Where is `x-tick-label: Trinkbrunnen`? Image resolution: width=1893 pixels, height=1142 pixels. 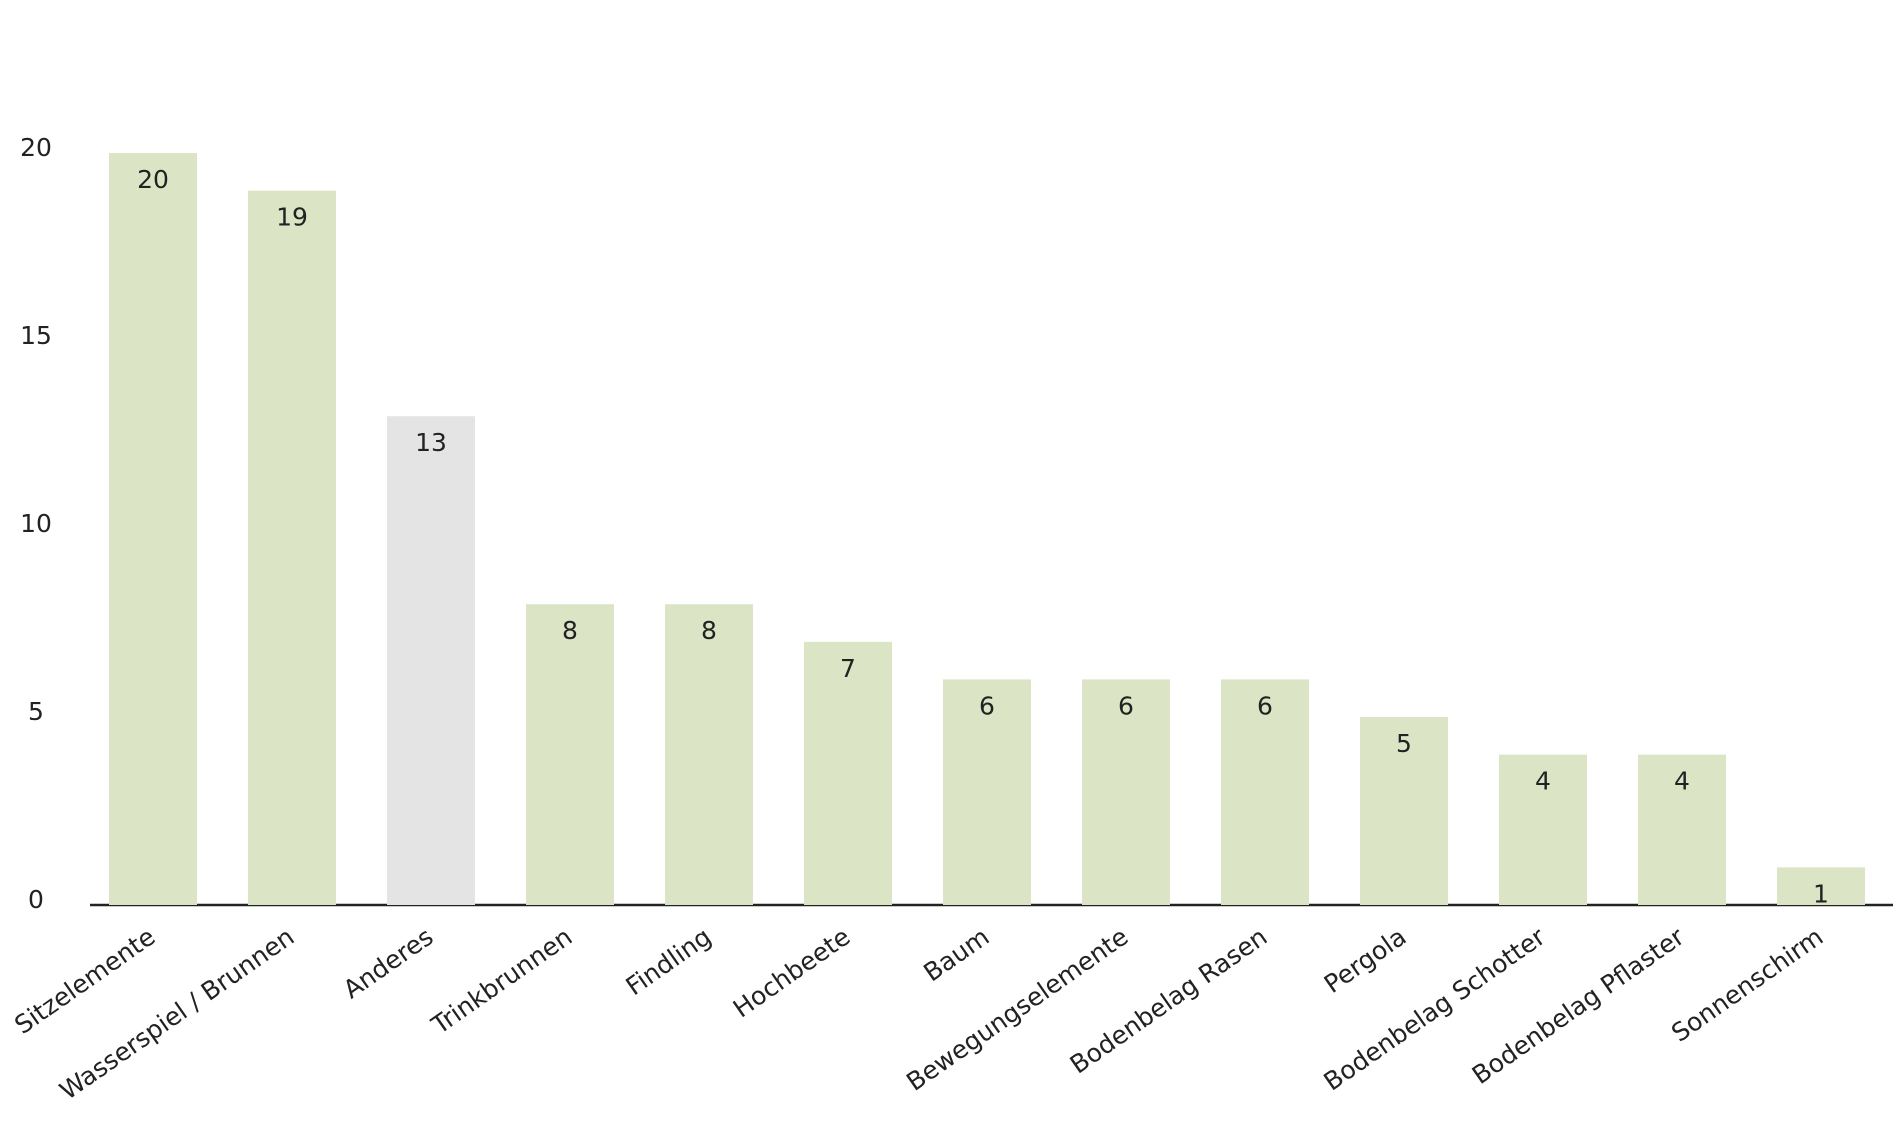 x-tick-label: Trinkbrunnen is located at coordinates (502, 981).